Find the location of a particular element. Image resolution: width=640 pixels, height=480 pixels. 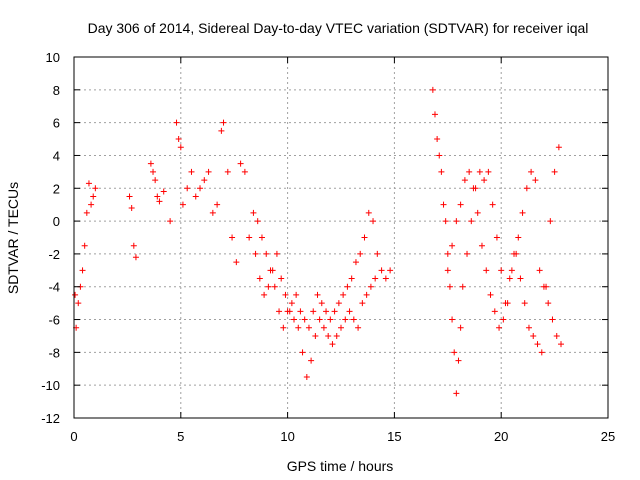

y-tick-label: -10 is located at coordinates (50, 385).